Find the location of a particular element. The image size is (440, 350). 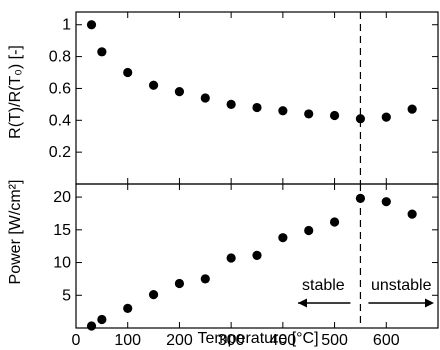

bottom-y-tick-label: 15 is located at coordinates (62, 230).